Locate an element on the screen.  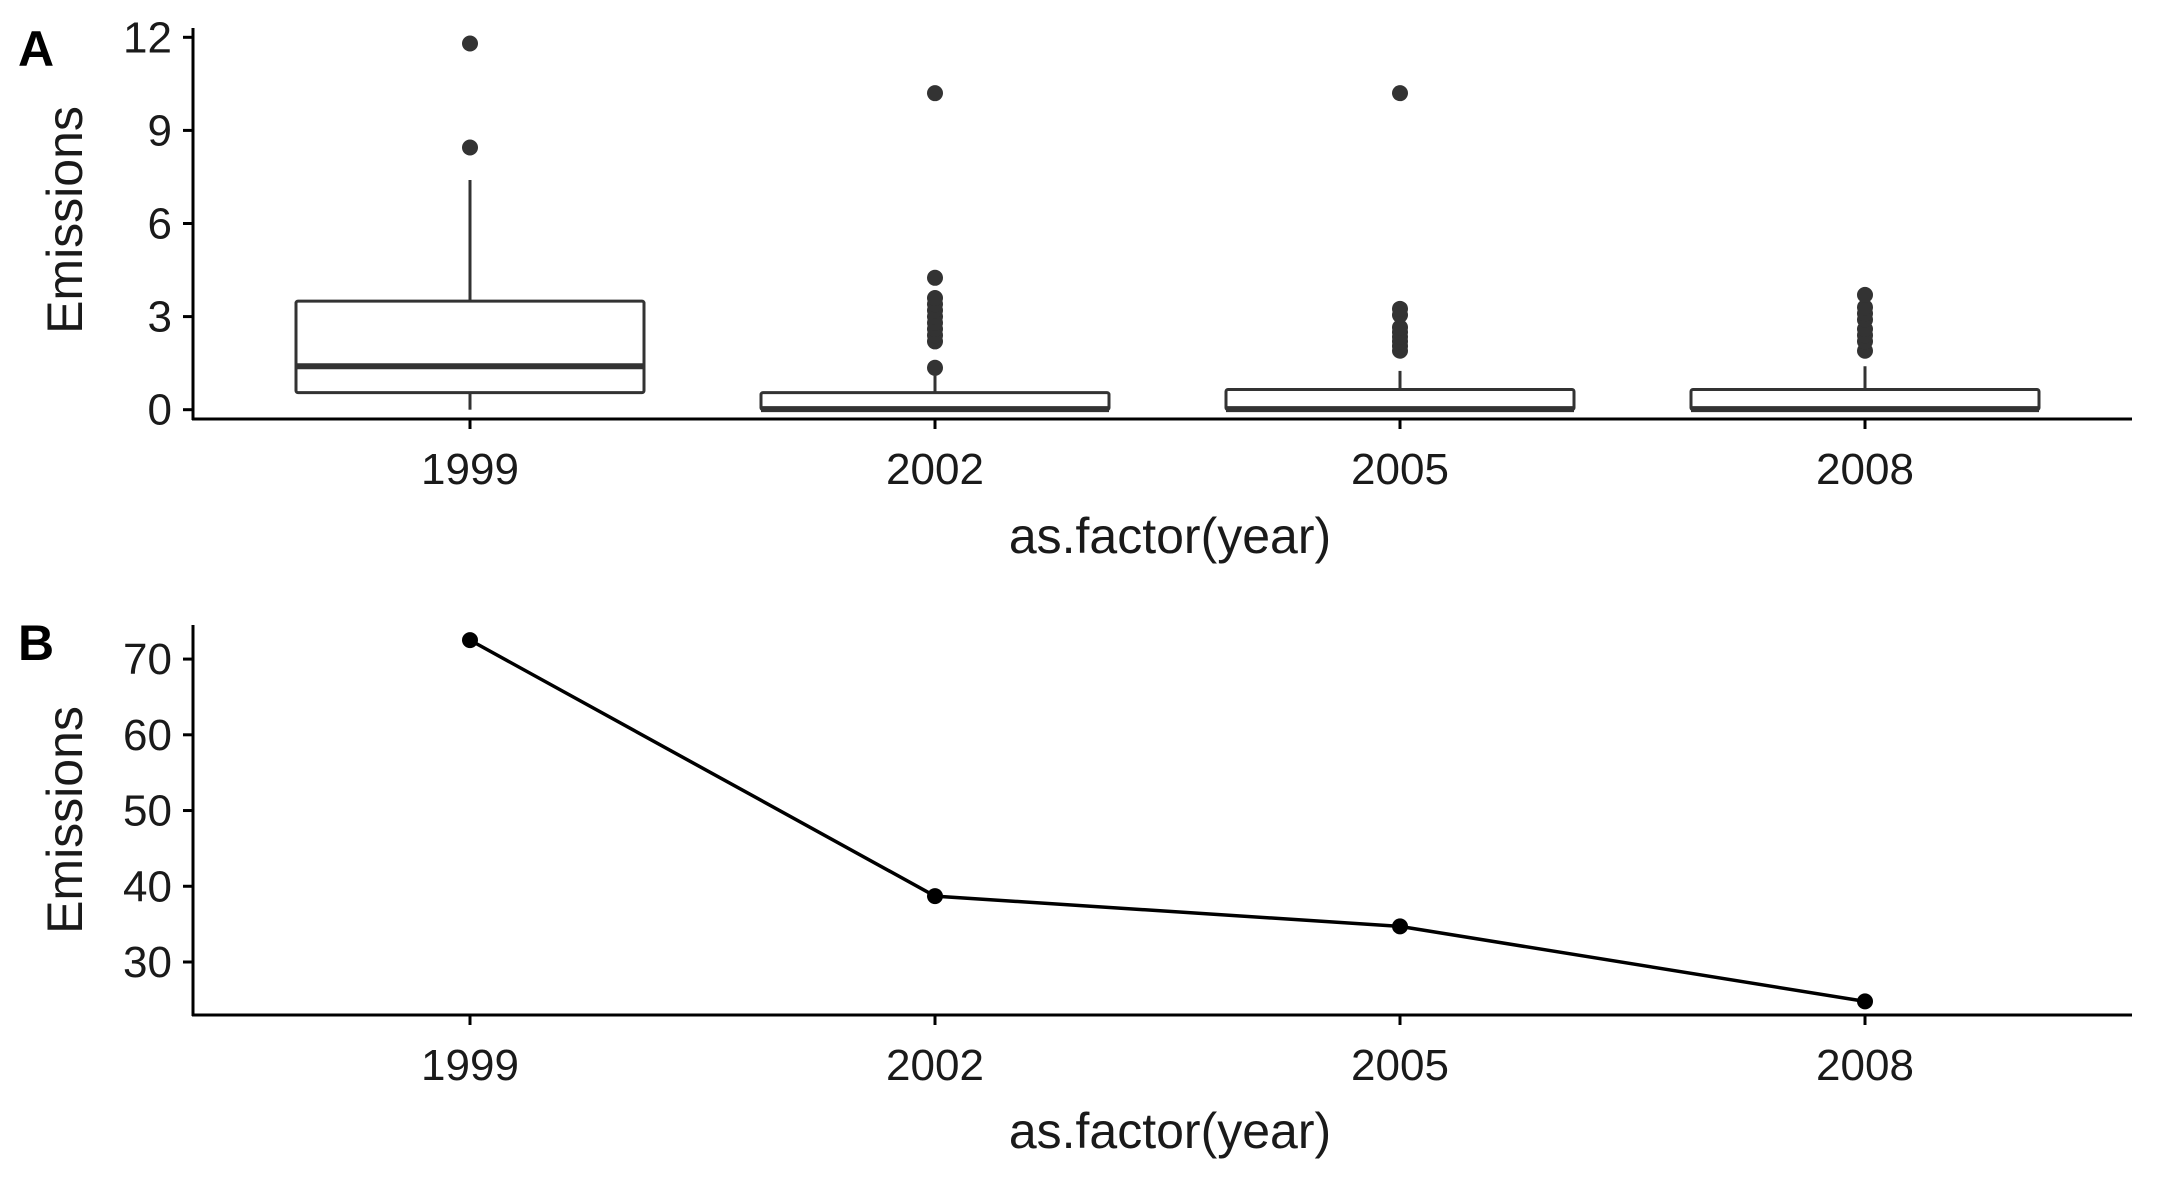
panel-a-x-tick-label: 1999 is located at coordinates (470, 469).